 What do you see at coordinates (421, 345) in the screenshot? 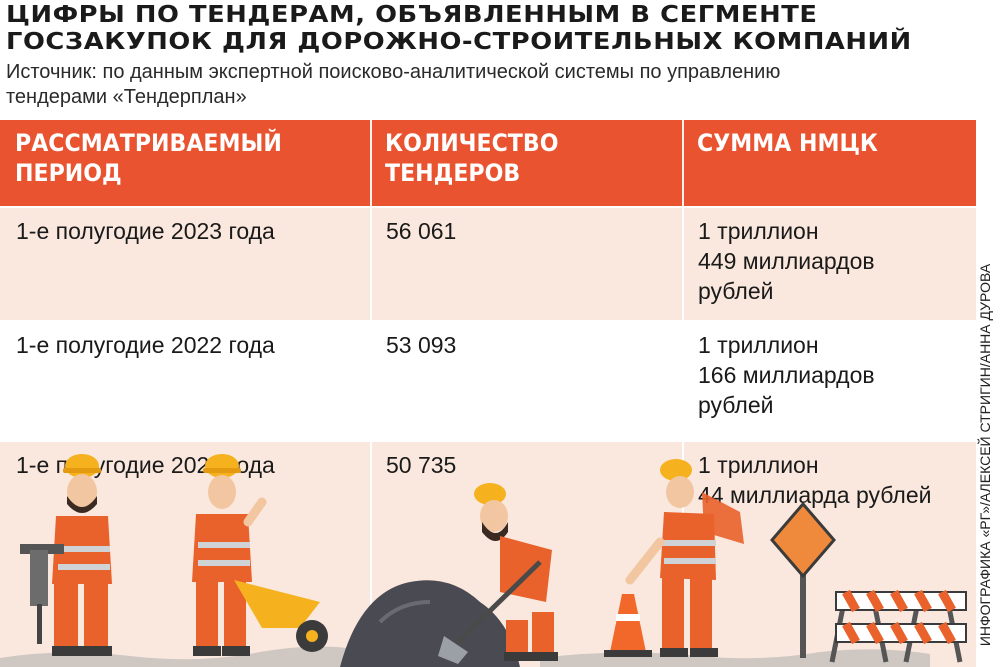
I see `row-count: 53 093` at bounding box center [421, 345].